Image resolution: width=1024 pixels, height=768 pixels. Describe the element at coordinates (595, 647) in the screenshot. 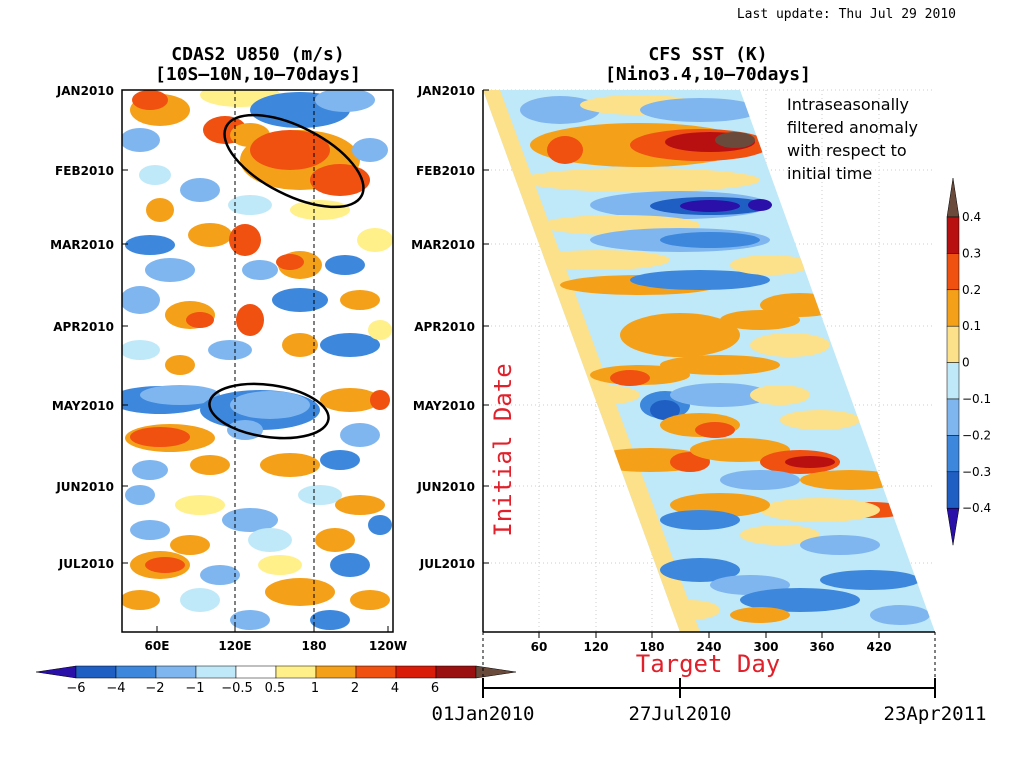

I see `sst-x-tick-label: 120` at that location.